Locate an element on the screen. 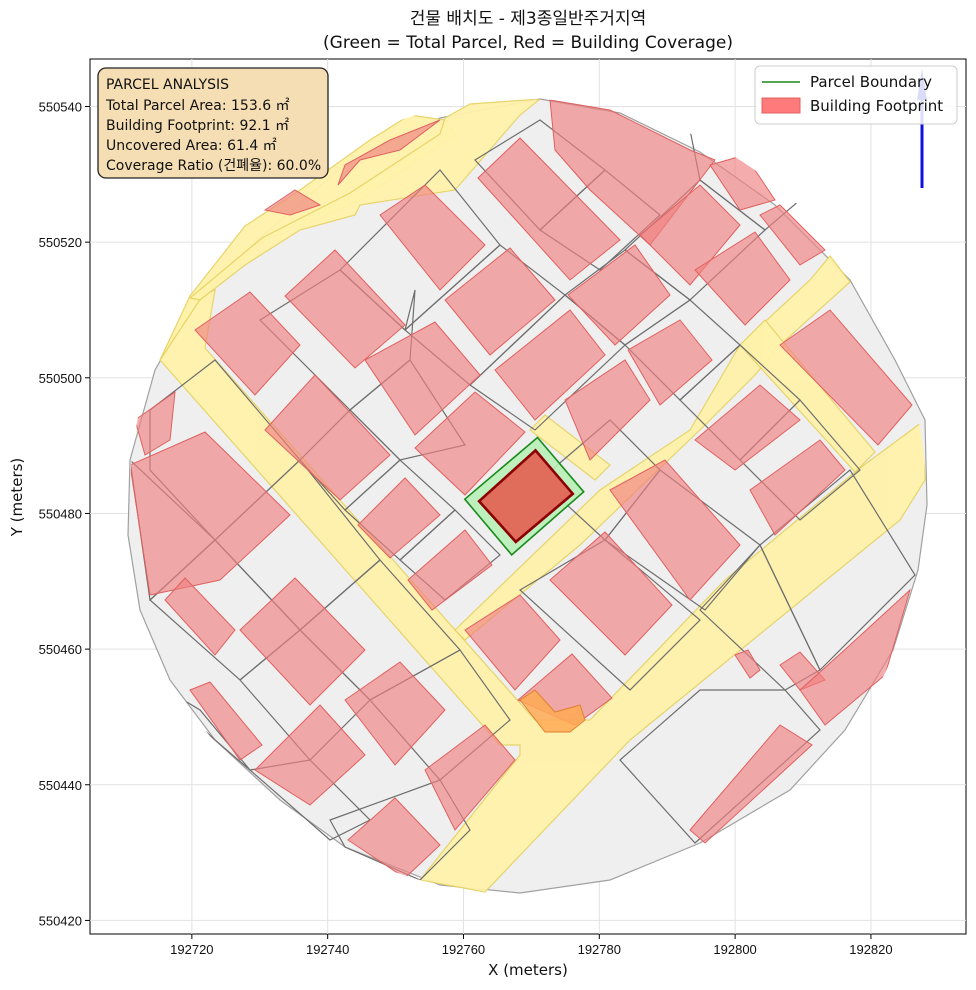 This screenshot has width=976, height=990. road-top-strip is located at coordinates (365, 200).